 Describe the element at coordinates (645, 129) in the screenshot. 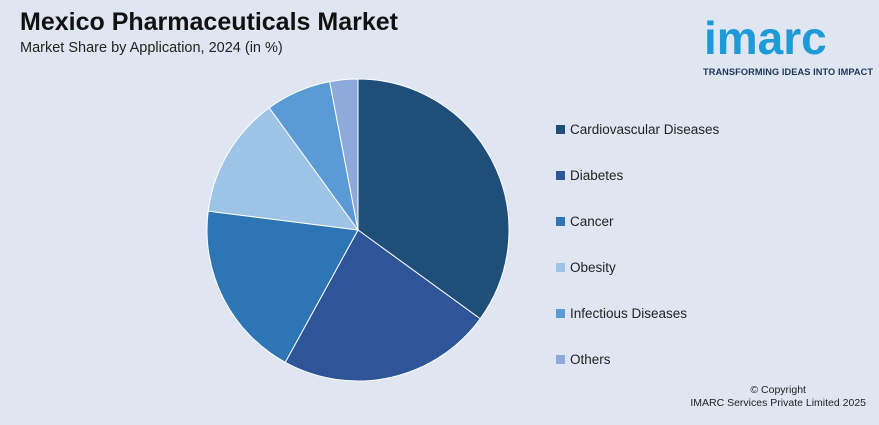

I see `legend-label: Cardiovascular Diseases` at that location.